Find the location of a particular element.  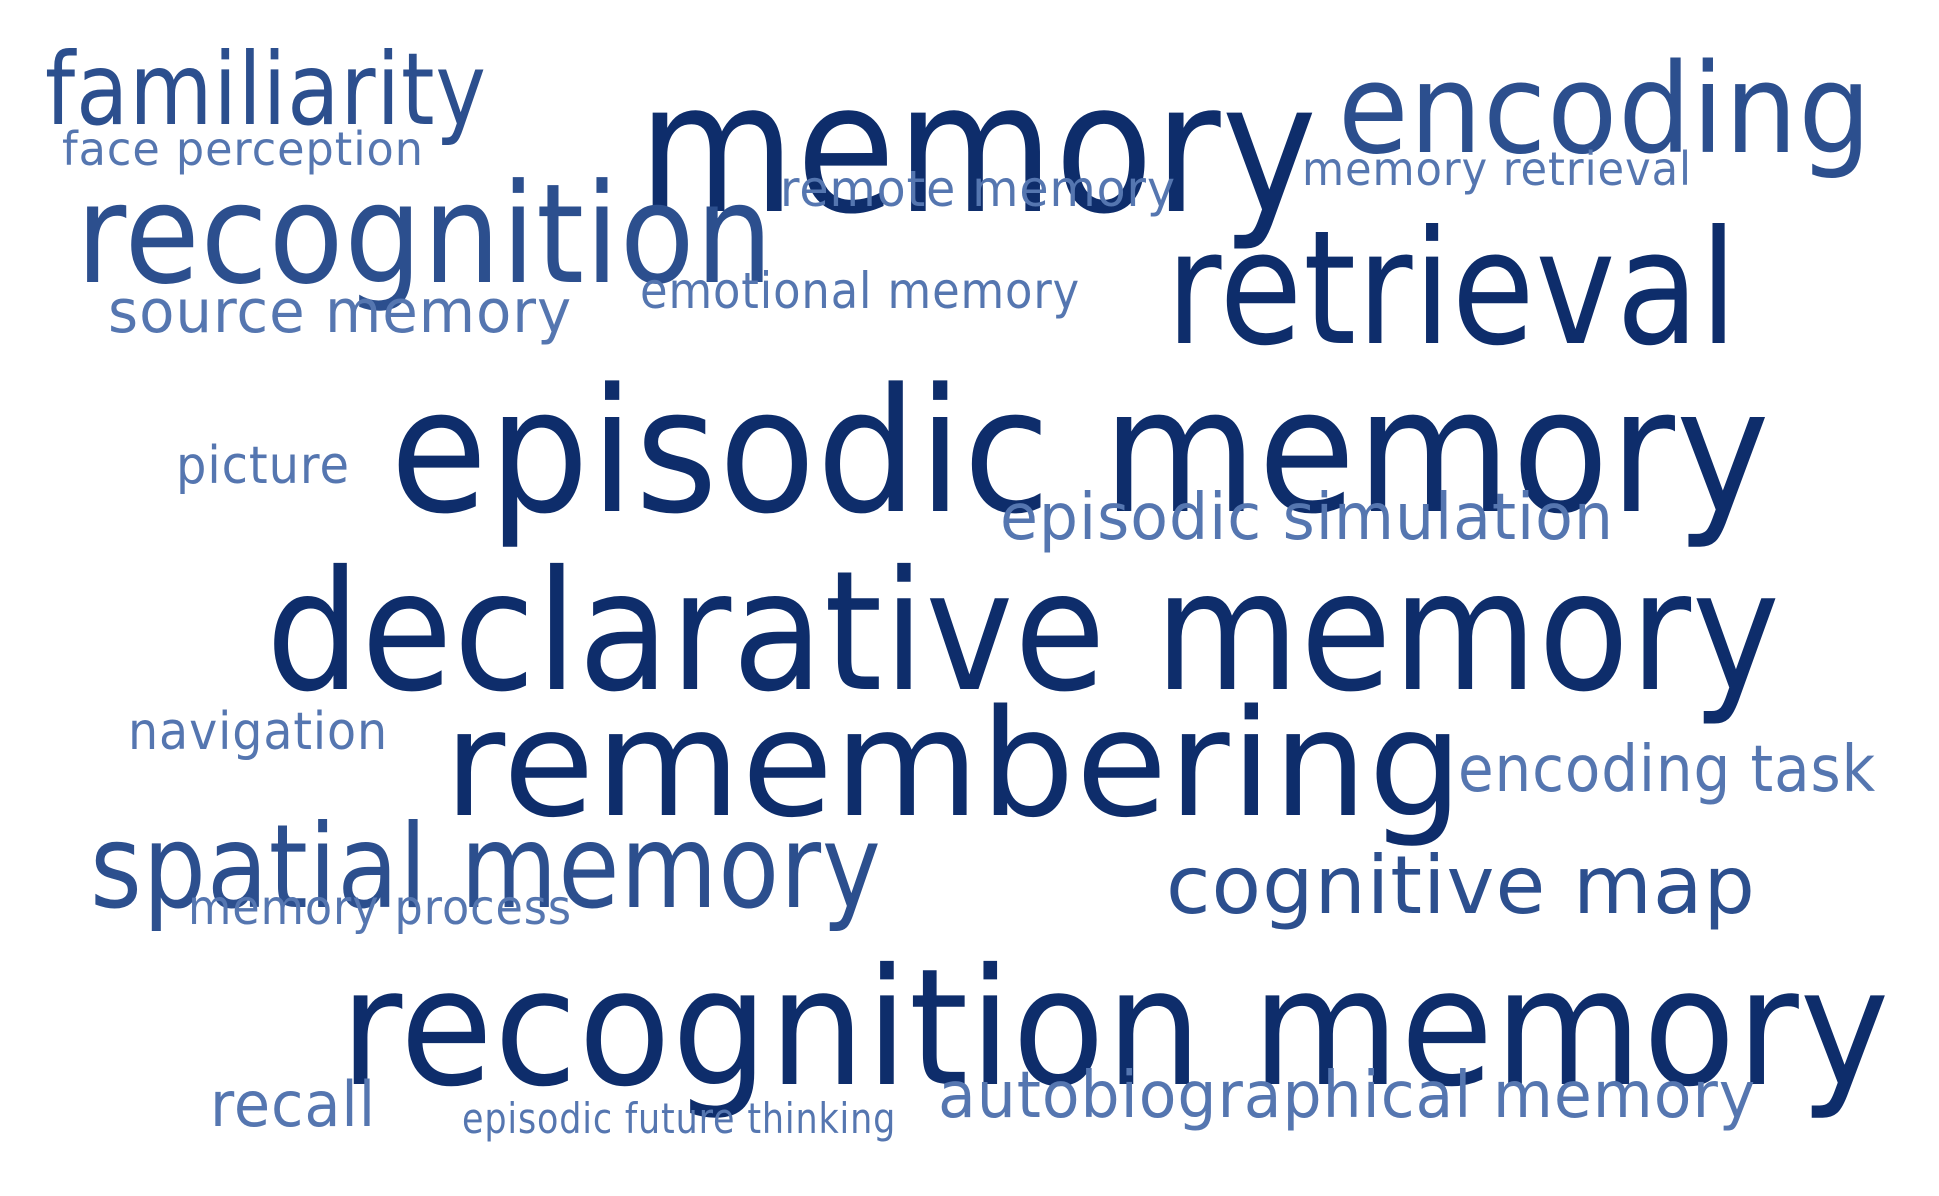

word-cognitive-map: cognitive map is located at coordinates (1461, 885).